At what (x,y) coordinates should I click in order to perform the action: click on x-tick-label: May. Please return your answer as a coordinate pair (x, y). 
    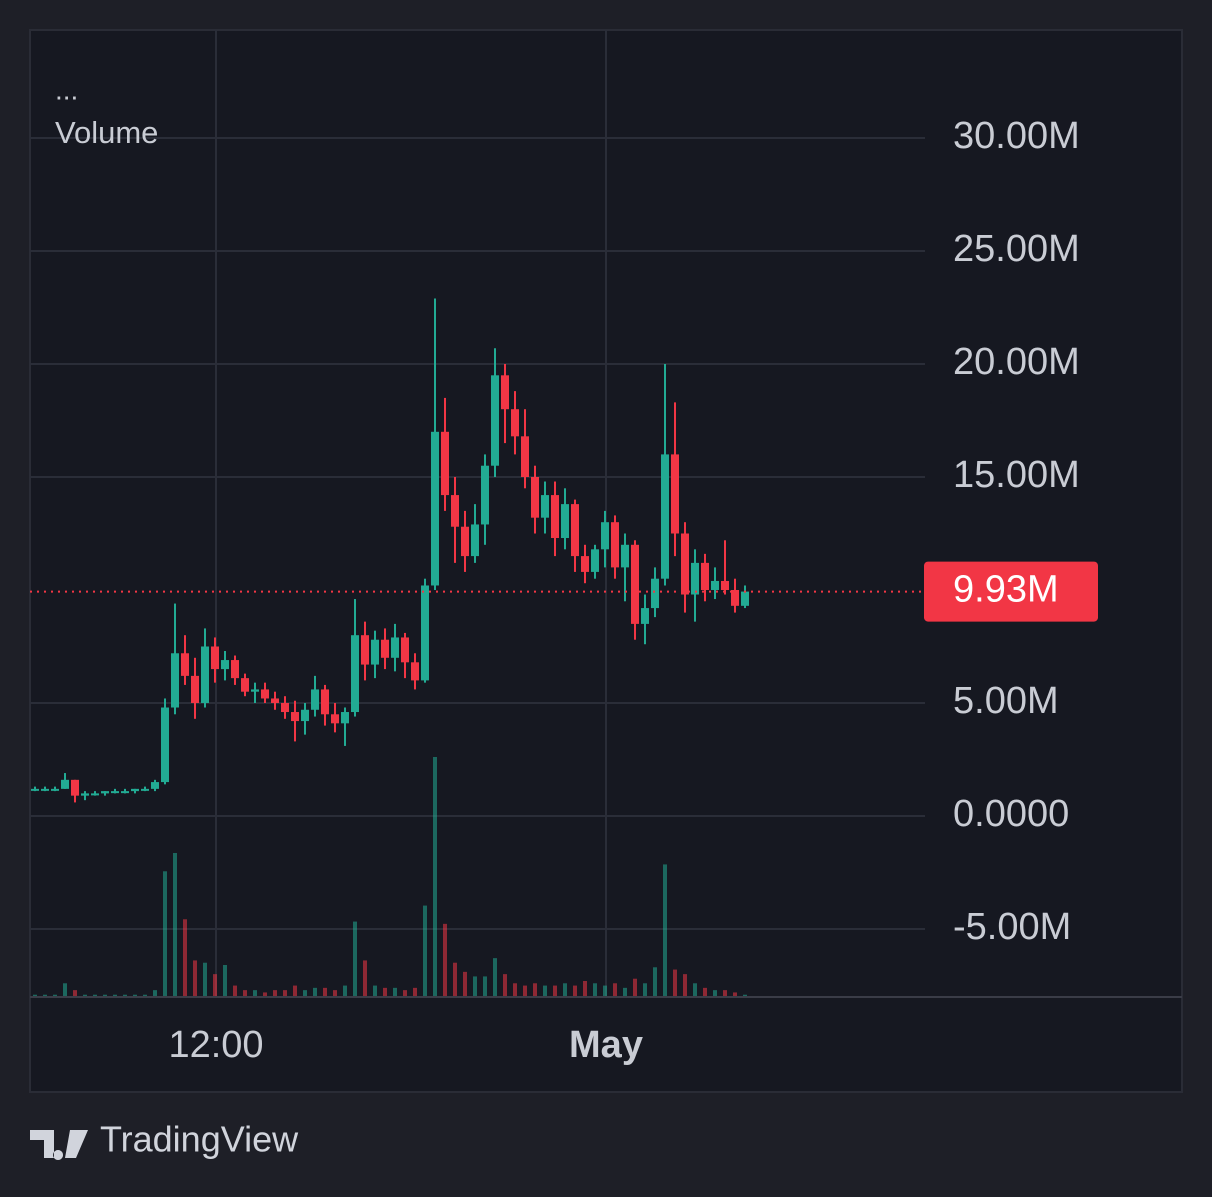
    Looking at the image, I should click on (606, 1045).